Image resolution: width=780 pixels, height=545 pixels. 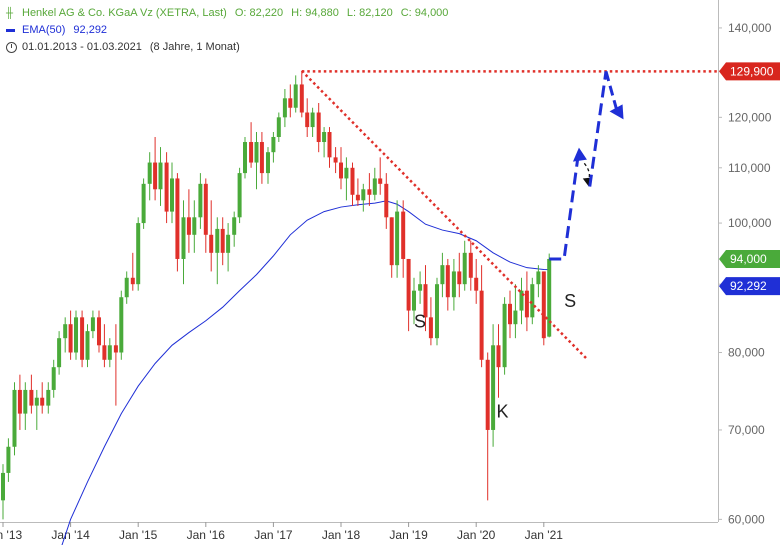 I want to click on pattern-label-k-1: K, so click(x=502, y=412).